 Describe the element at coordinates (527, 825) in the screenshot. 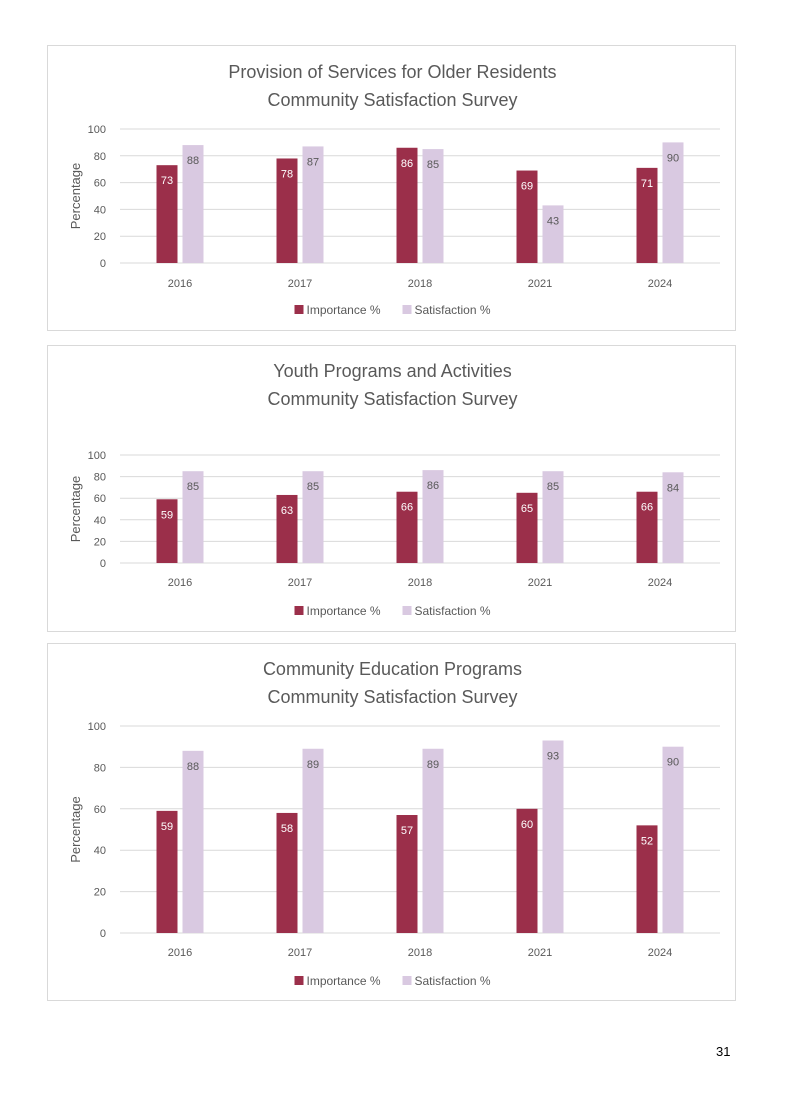

I see `data-label: 60` at that location.